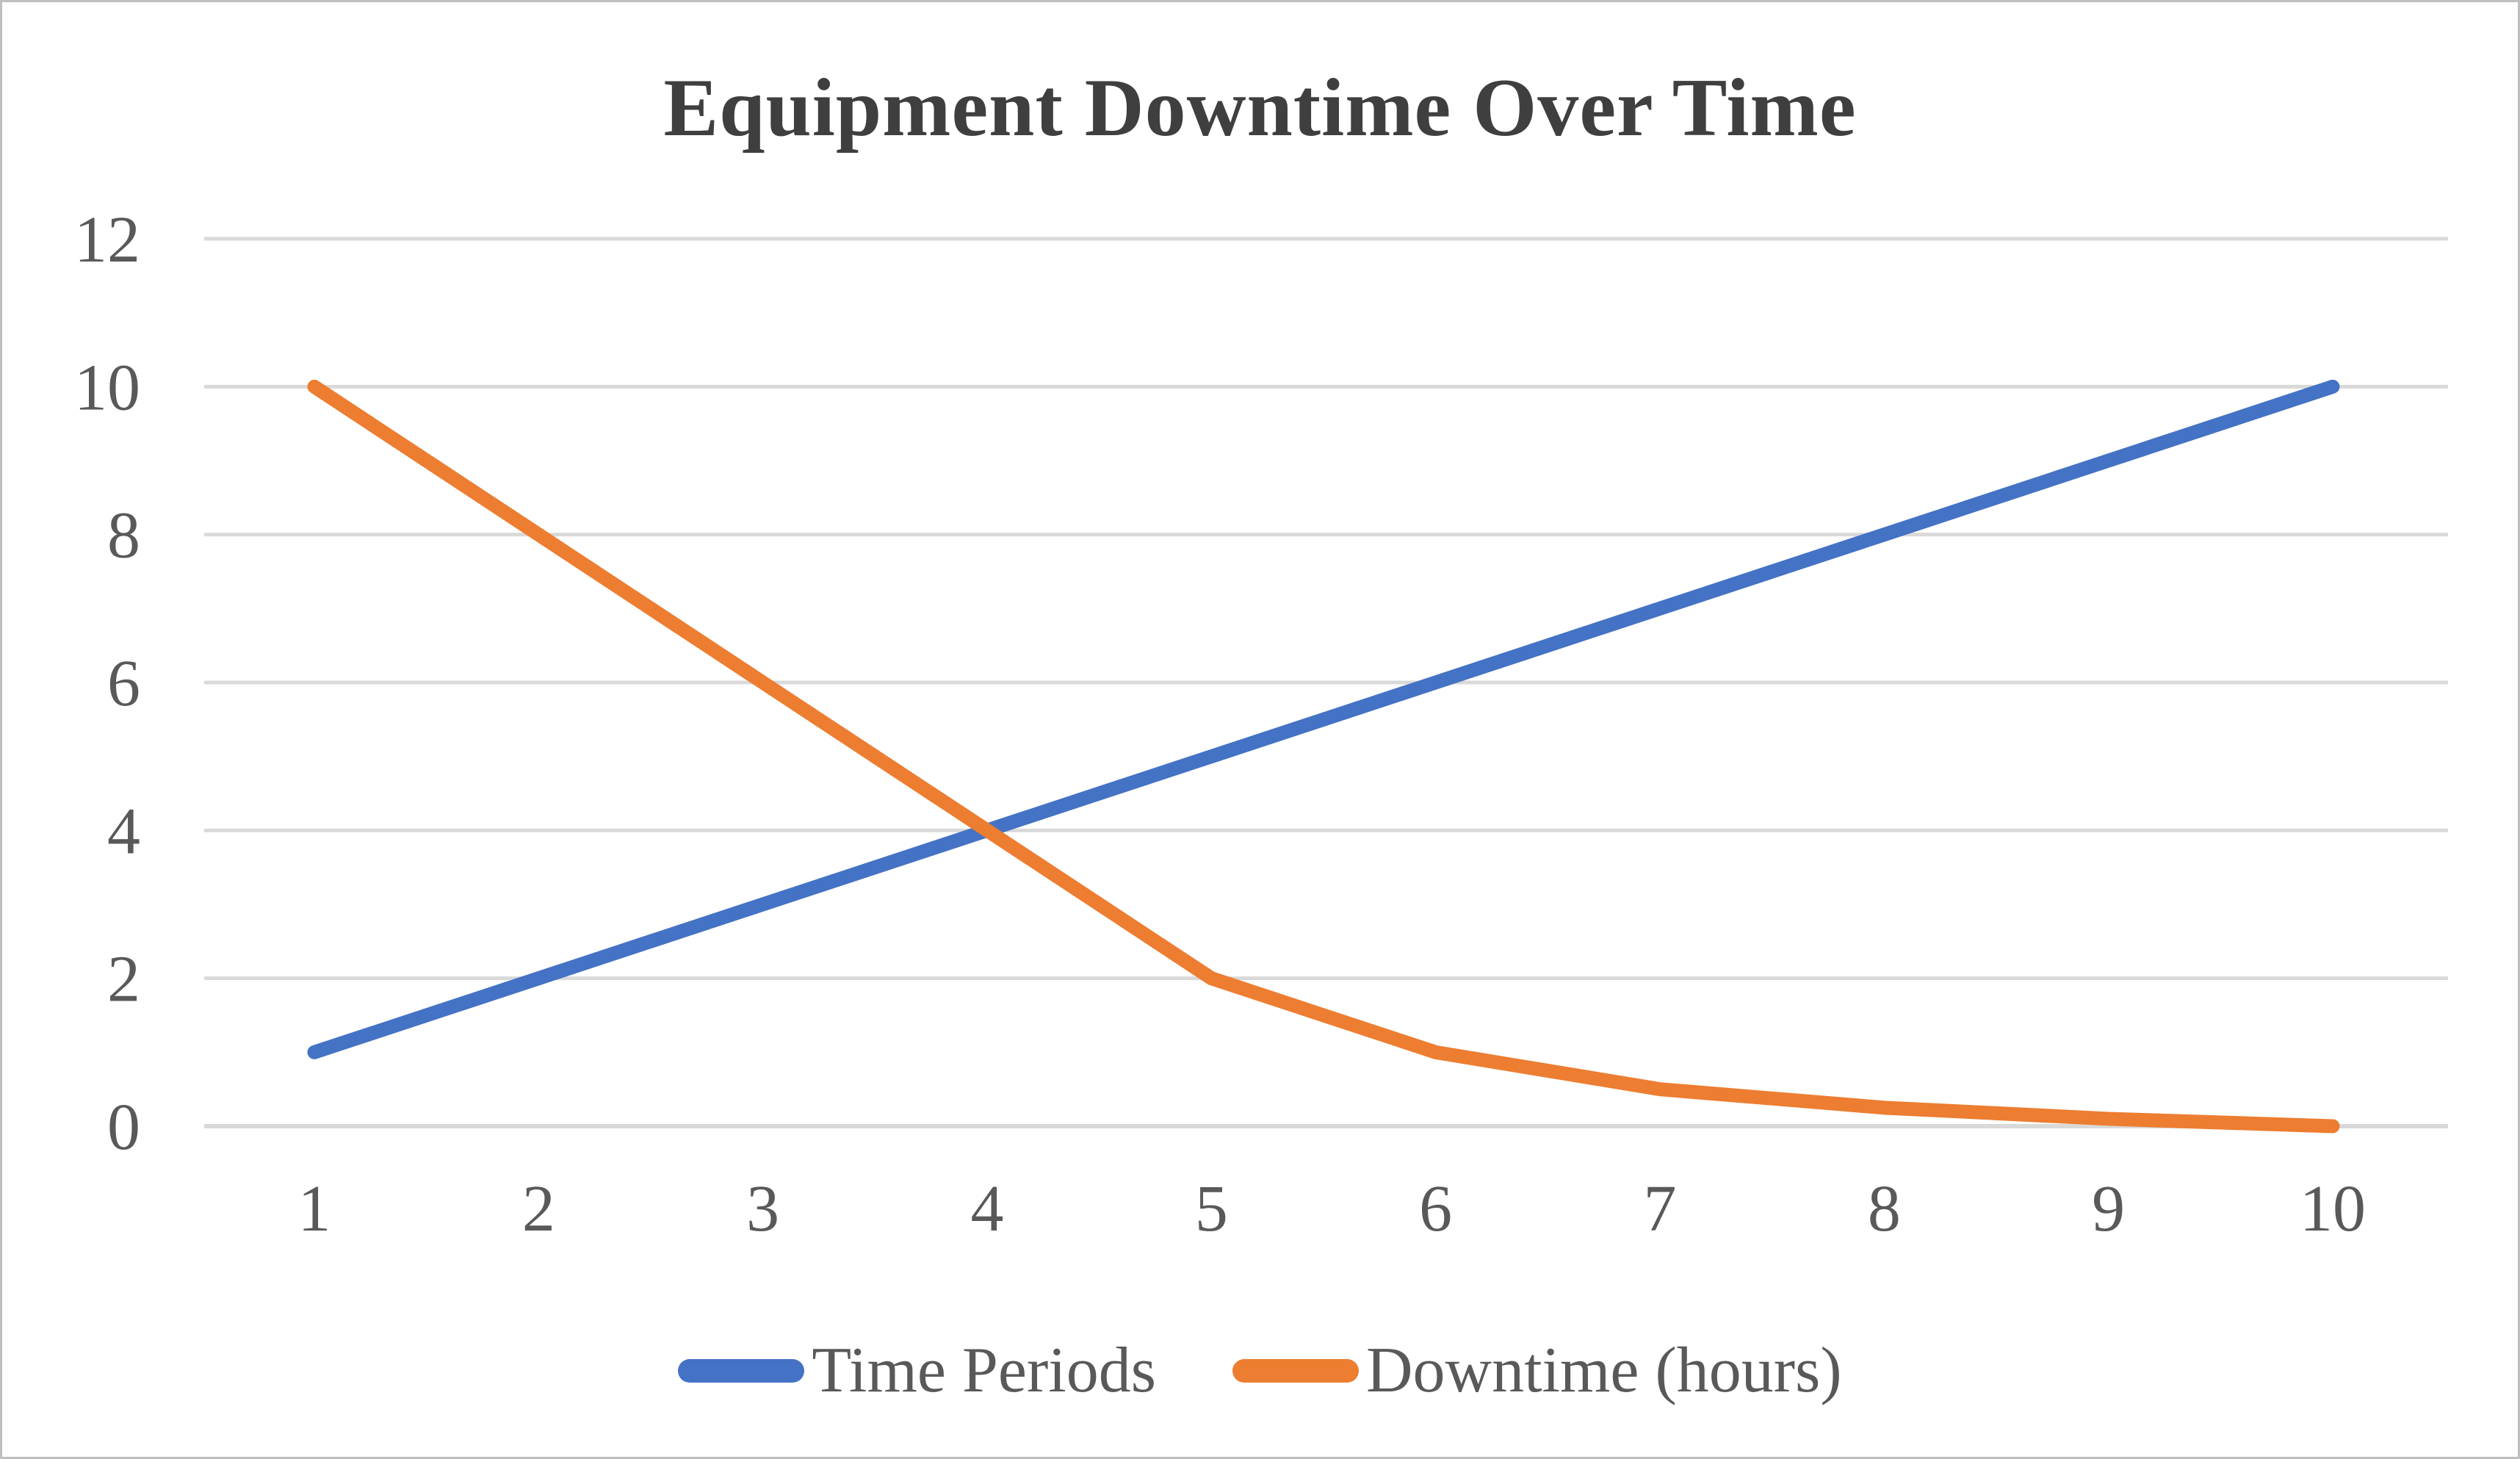  I want to click on legend: Time Periods Downtime (hours), so click(1260, 1370).